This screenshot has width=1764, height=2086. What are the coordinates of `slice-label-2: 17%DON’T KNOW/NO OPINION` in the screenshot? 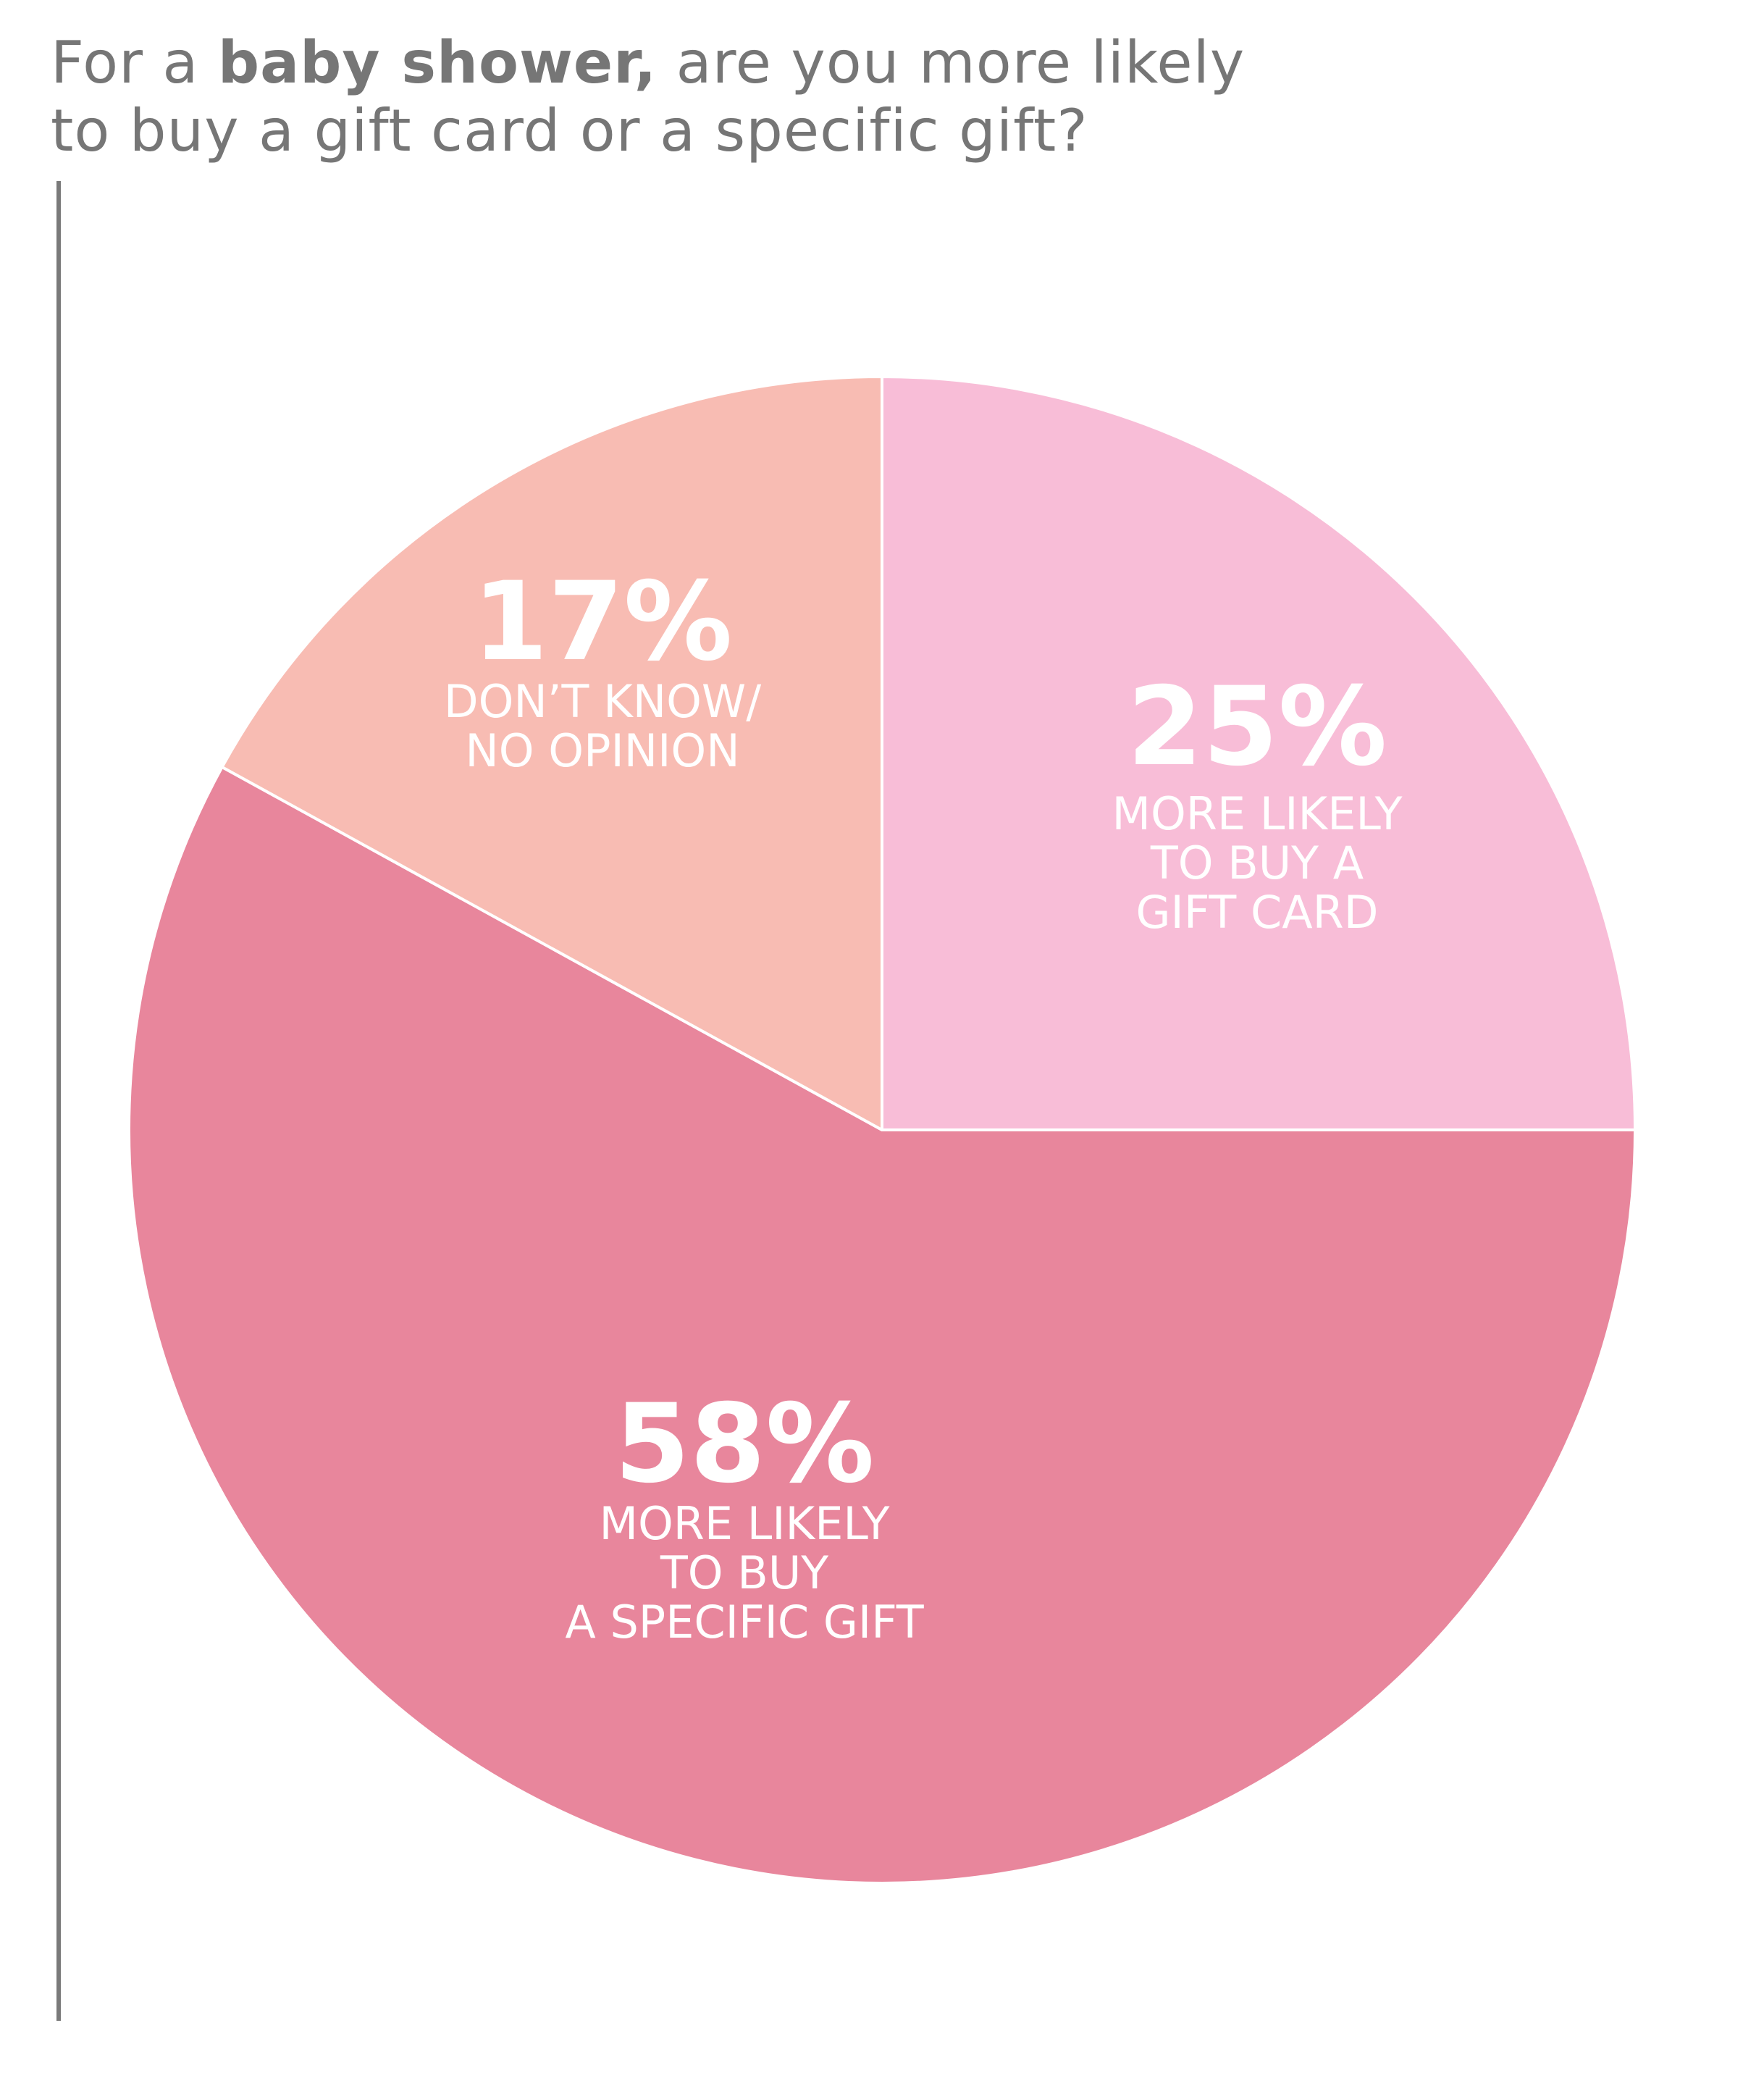 It's located at (602, 668).